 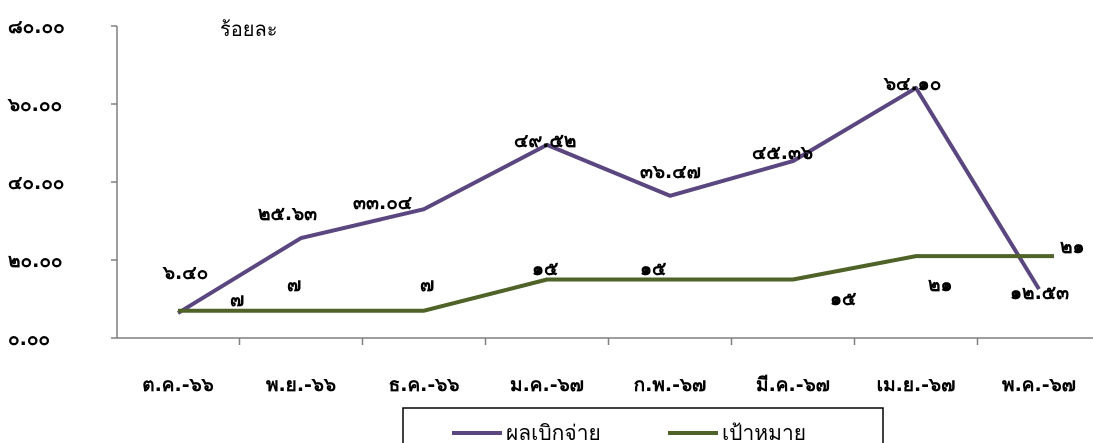 I want to click on data-label-disbursement: ๓๓.๐๔, so click(x=382, y=203).